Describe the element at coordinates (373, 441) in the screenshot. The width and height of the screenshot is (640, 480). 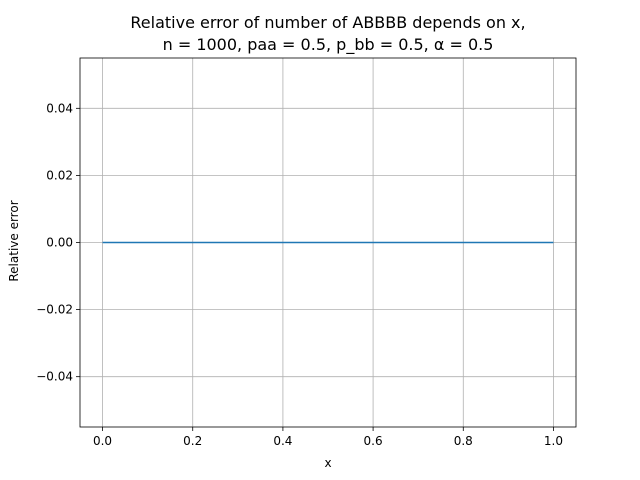
I see `x-tick-label-3: 0.6` at that location.